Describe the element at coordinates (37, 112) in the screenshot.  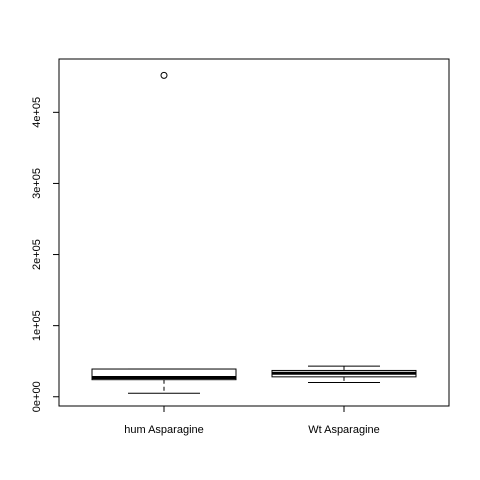
I see `y-tick-label: 4e+05` at that location.